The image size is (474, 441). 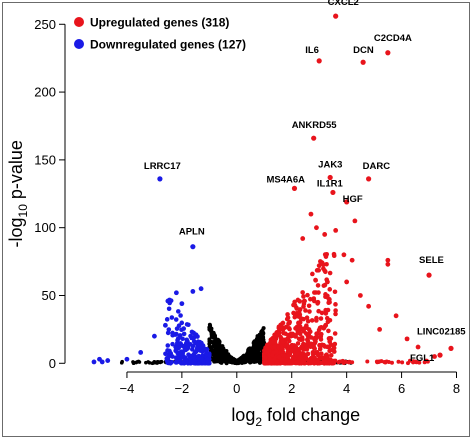 What do you see at coordinates (369, 179) in the screenshot?
I see `point-darc` at bounding box center [369, 179].